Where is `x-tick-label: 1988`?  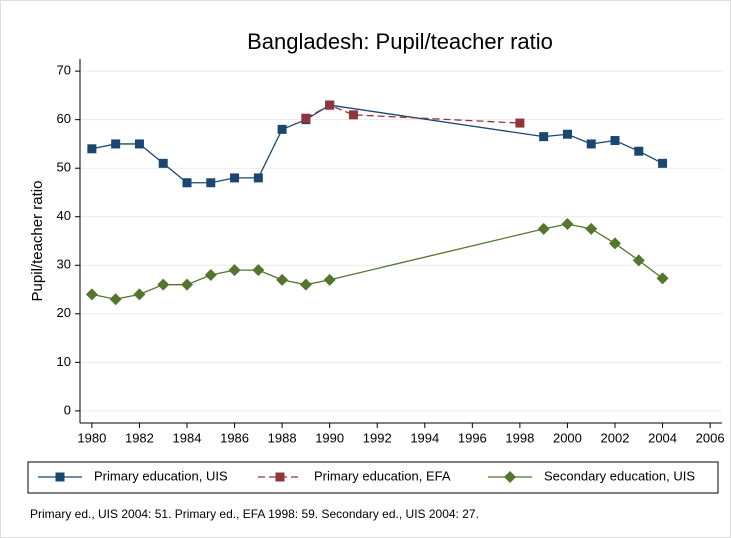
x-tick-label: 1988 is located at coordinates (282, 437).